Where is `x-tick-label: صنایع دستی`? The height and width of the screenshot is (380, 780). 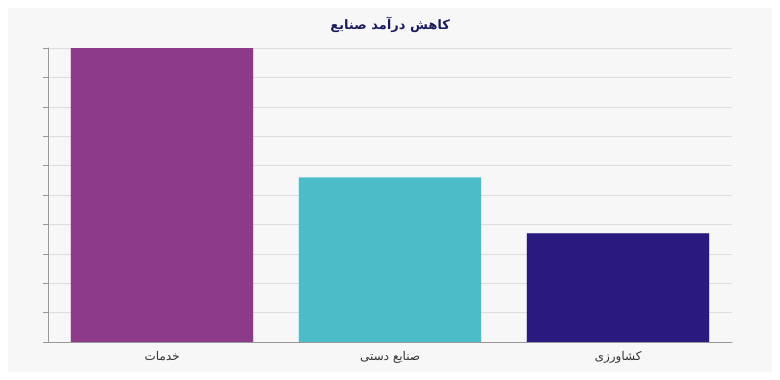 x-tick-label: صنایع دستی is located at coordinates (390, 356).